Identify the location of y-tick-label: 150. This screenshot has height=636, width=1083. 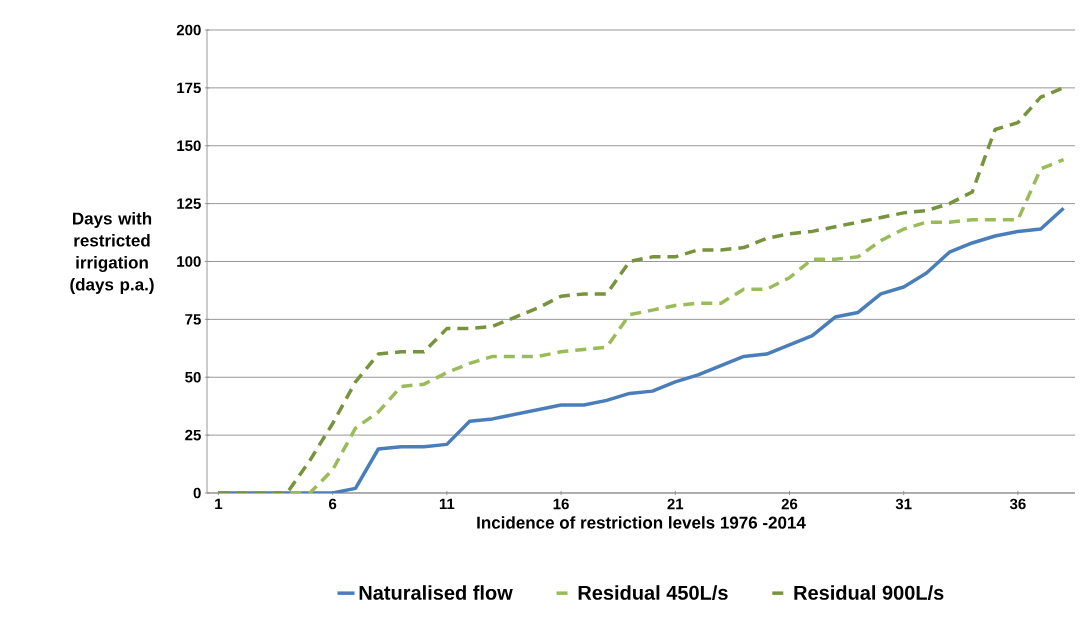
(189, 146).